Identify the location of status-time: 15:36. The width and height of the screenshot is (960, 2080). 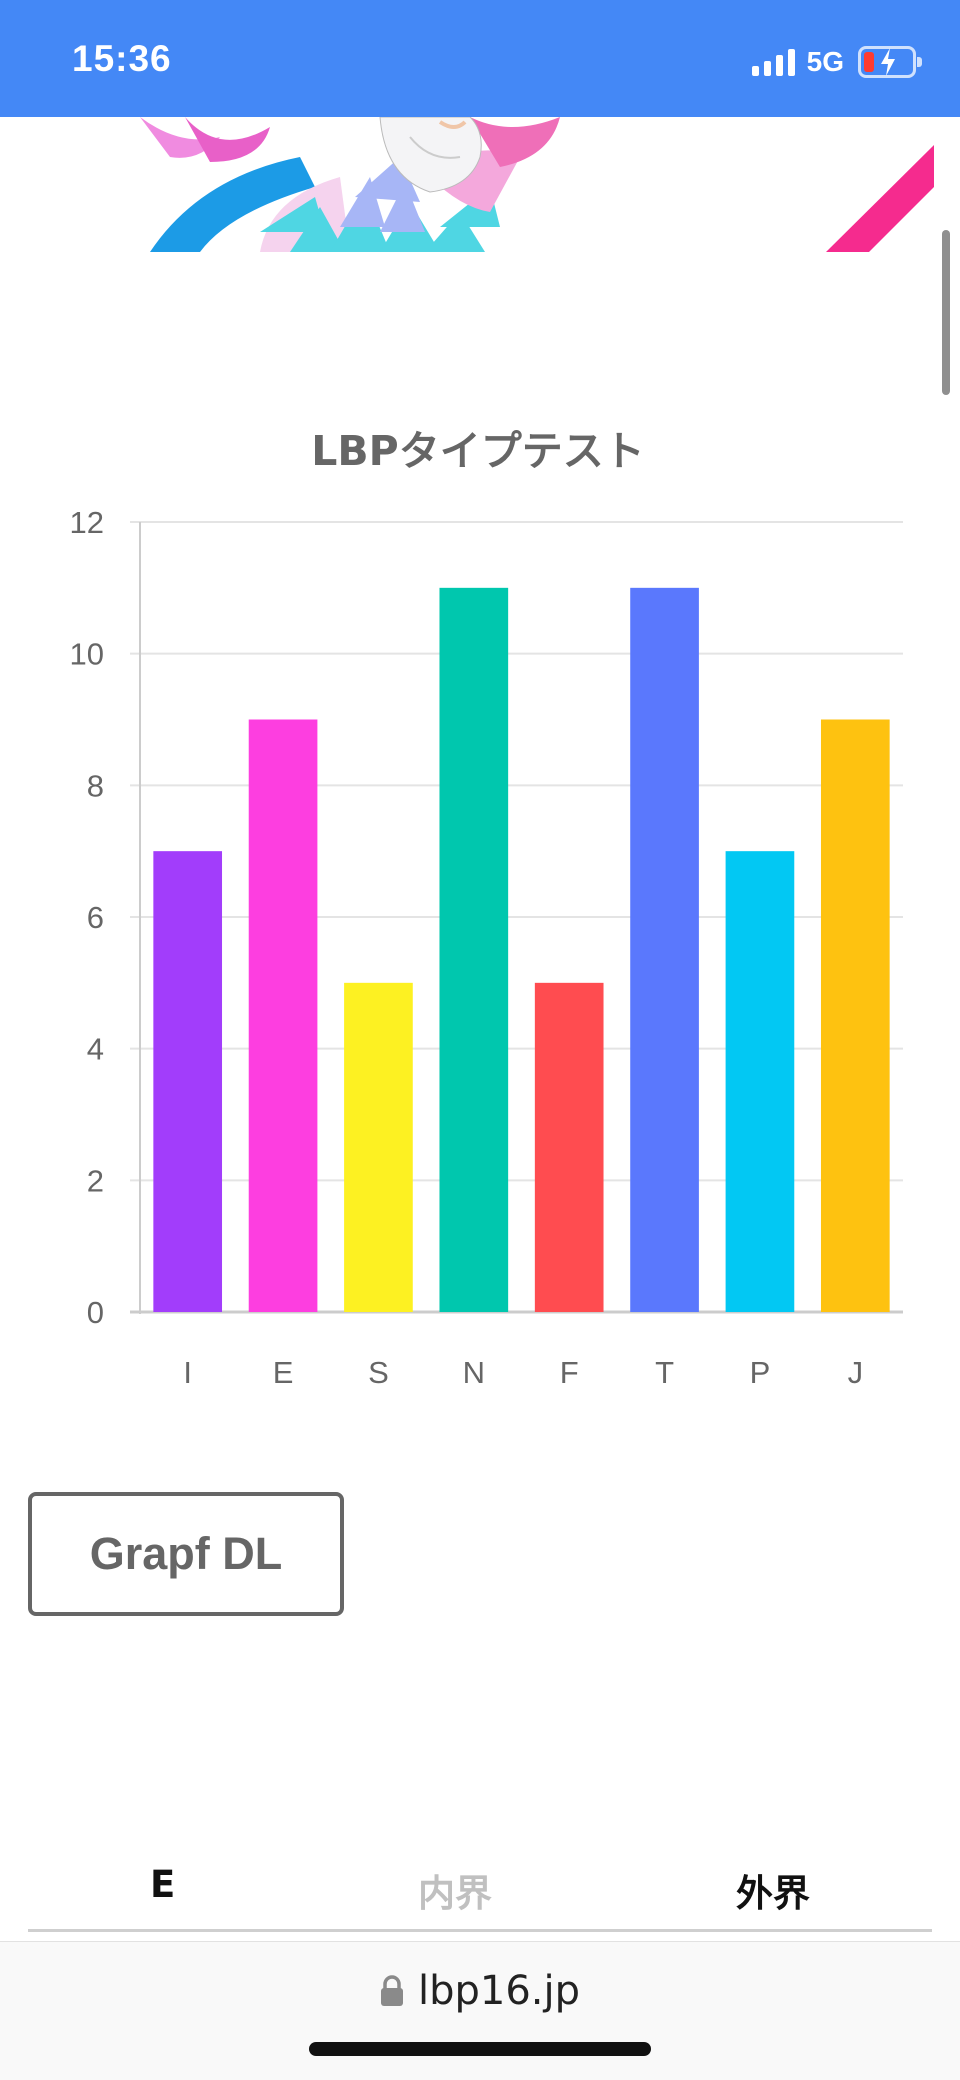
(122, 58).